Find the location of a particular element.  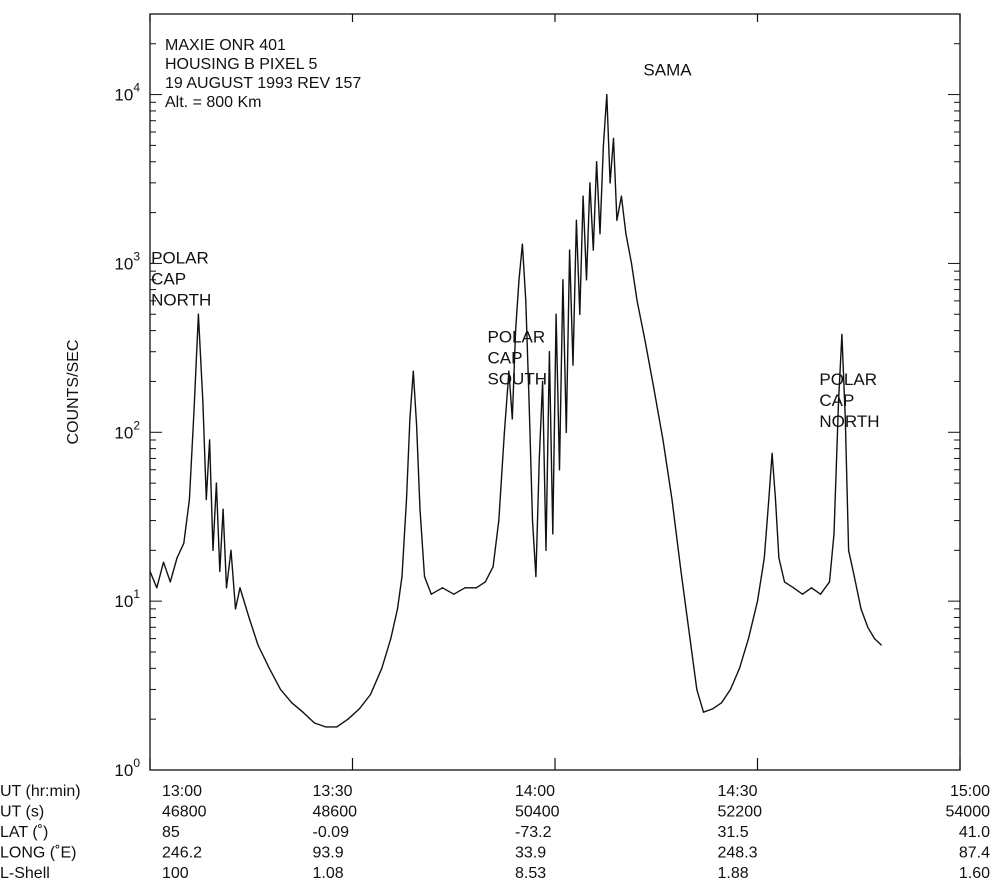

y-tick-label: 10² is located at coordinates (127, 430).